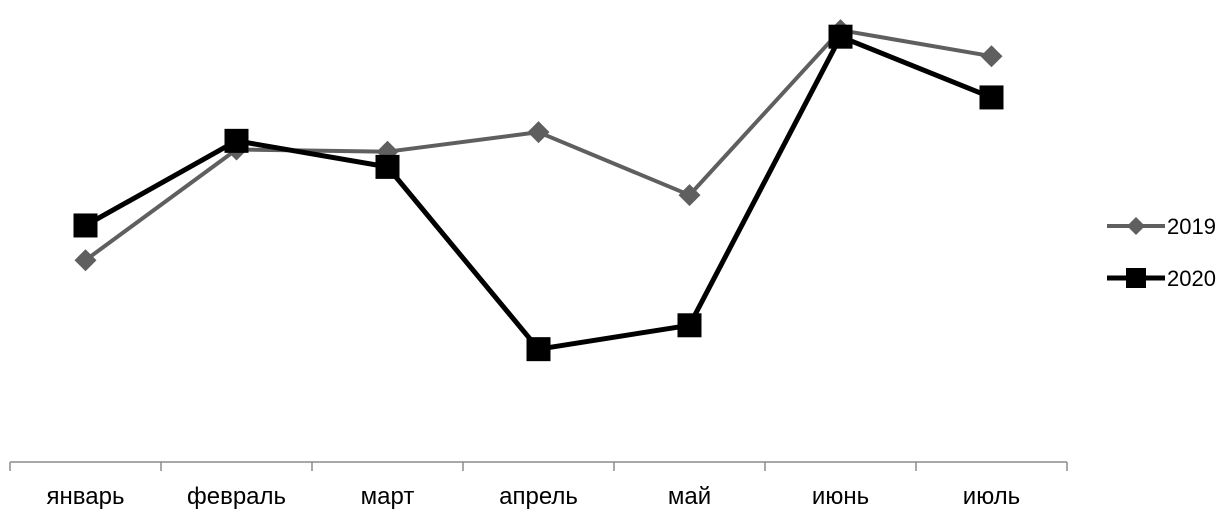 This screenshot has width=1227, height=515. What do you see at coordinates (840, 36) in the screenshot?
I see `data-point-2020-июнь` at bounding box center [840, 36].